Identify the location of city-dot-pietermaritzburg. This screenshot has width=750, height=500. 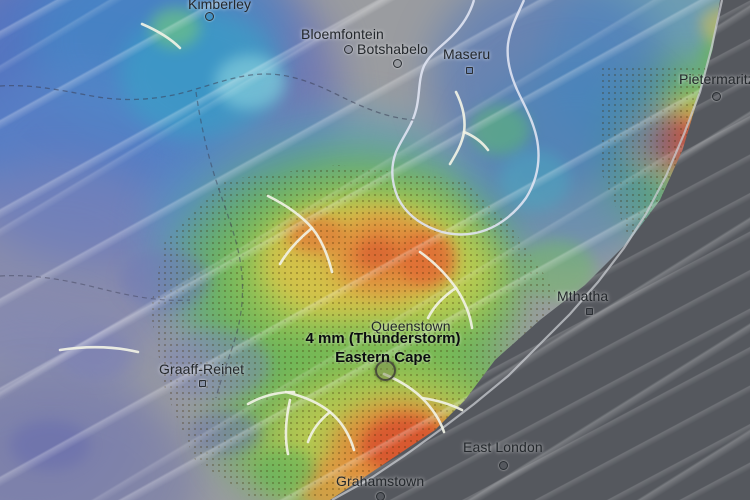
(716, 96).